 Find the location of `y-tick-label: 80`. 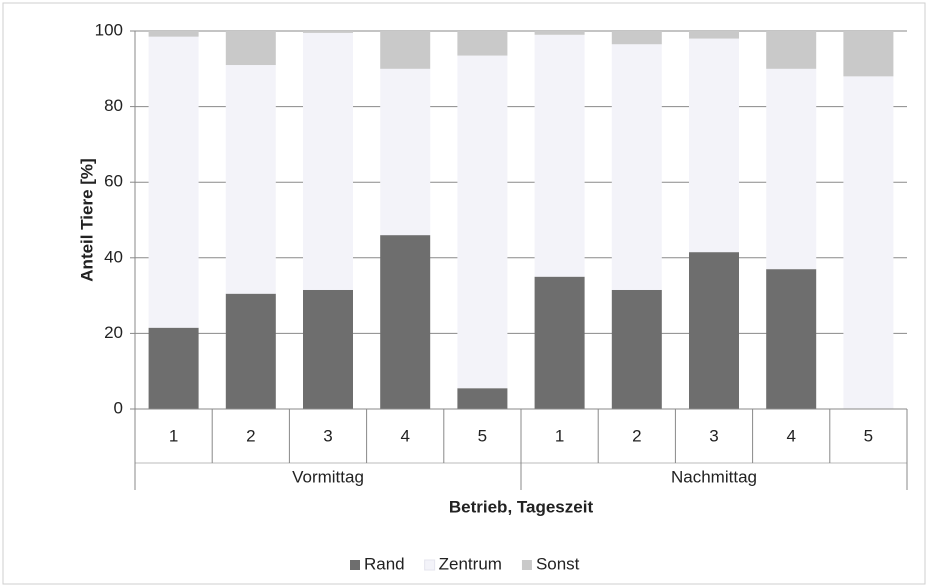

y-tick-label: 80 is located at coordinates (113, 105).